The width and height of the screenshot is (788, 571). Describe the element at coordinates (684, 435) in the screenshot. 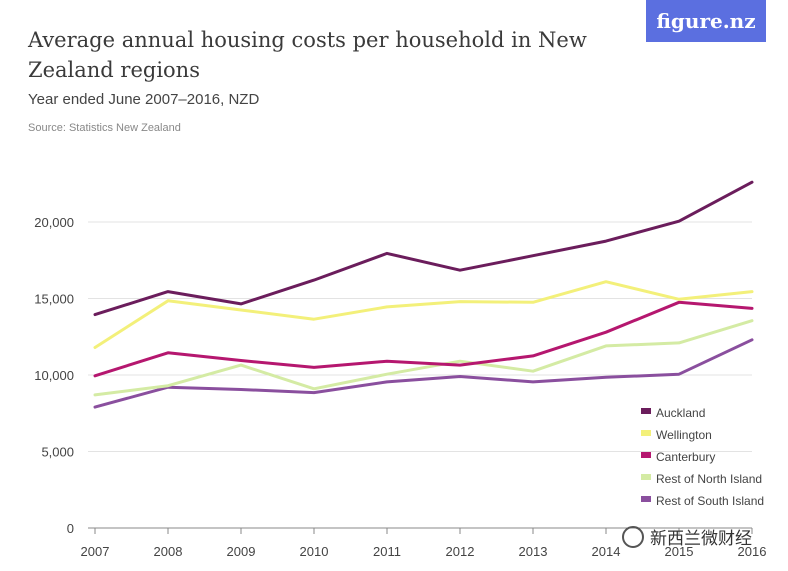

I see `legend-label: Wellington` at that location.